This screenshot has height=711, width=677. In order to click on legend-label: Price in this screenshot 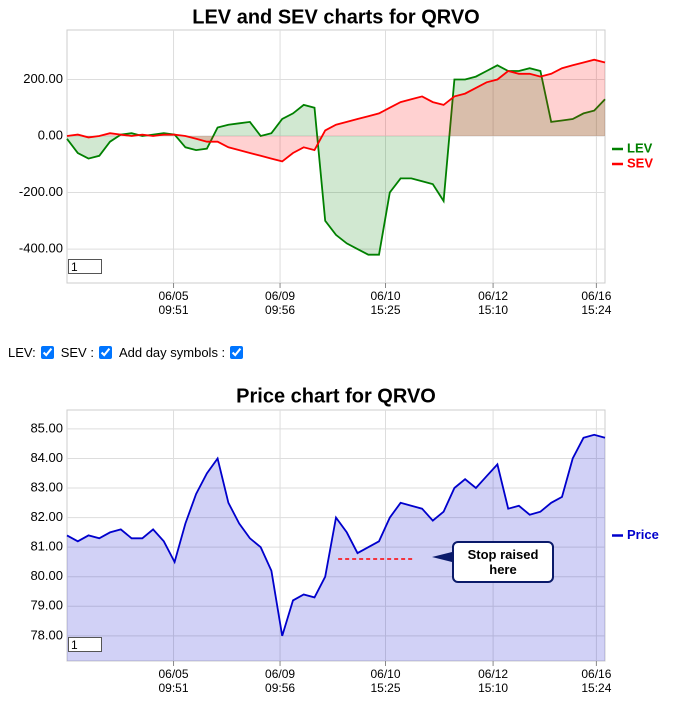, I will do `click(643, 534)`.